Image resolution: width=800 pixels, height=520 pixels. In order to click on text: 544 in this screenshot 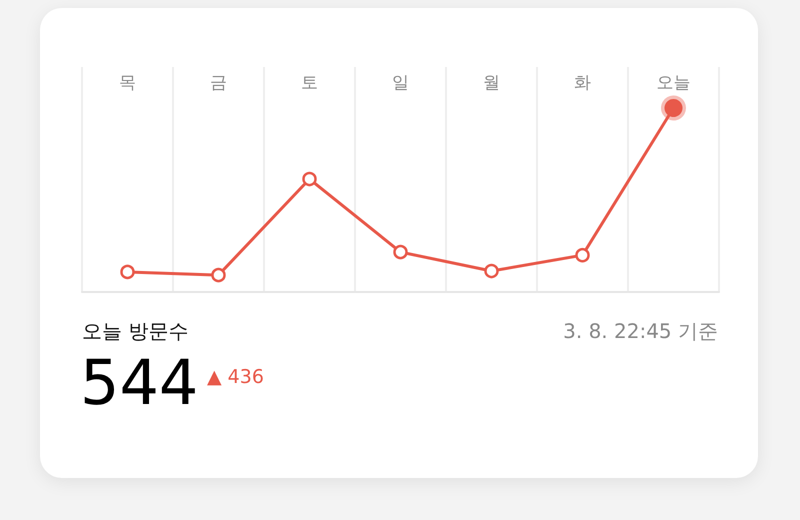, I will do `click(139, 382)`.